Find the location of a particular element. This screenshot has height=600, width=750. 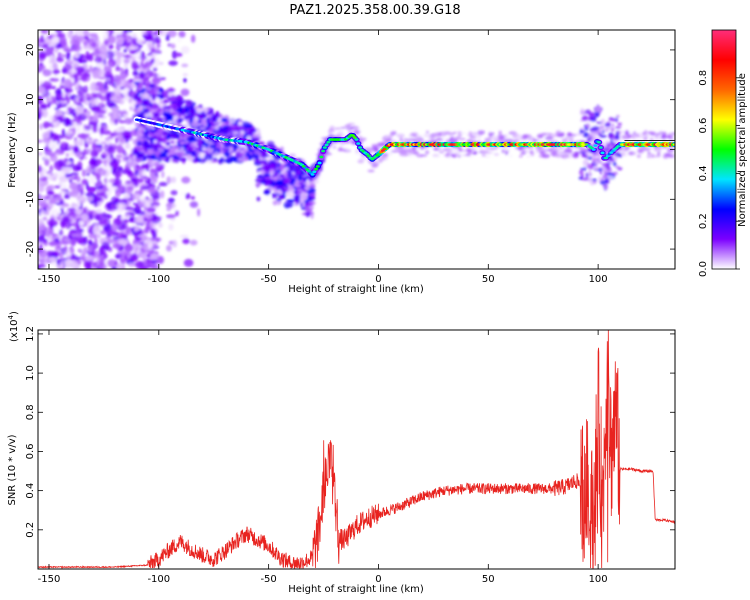

snr-ylabel: SNR (10 * v/v) is located at coordinates (12, 469).